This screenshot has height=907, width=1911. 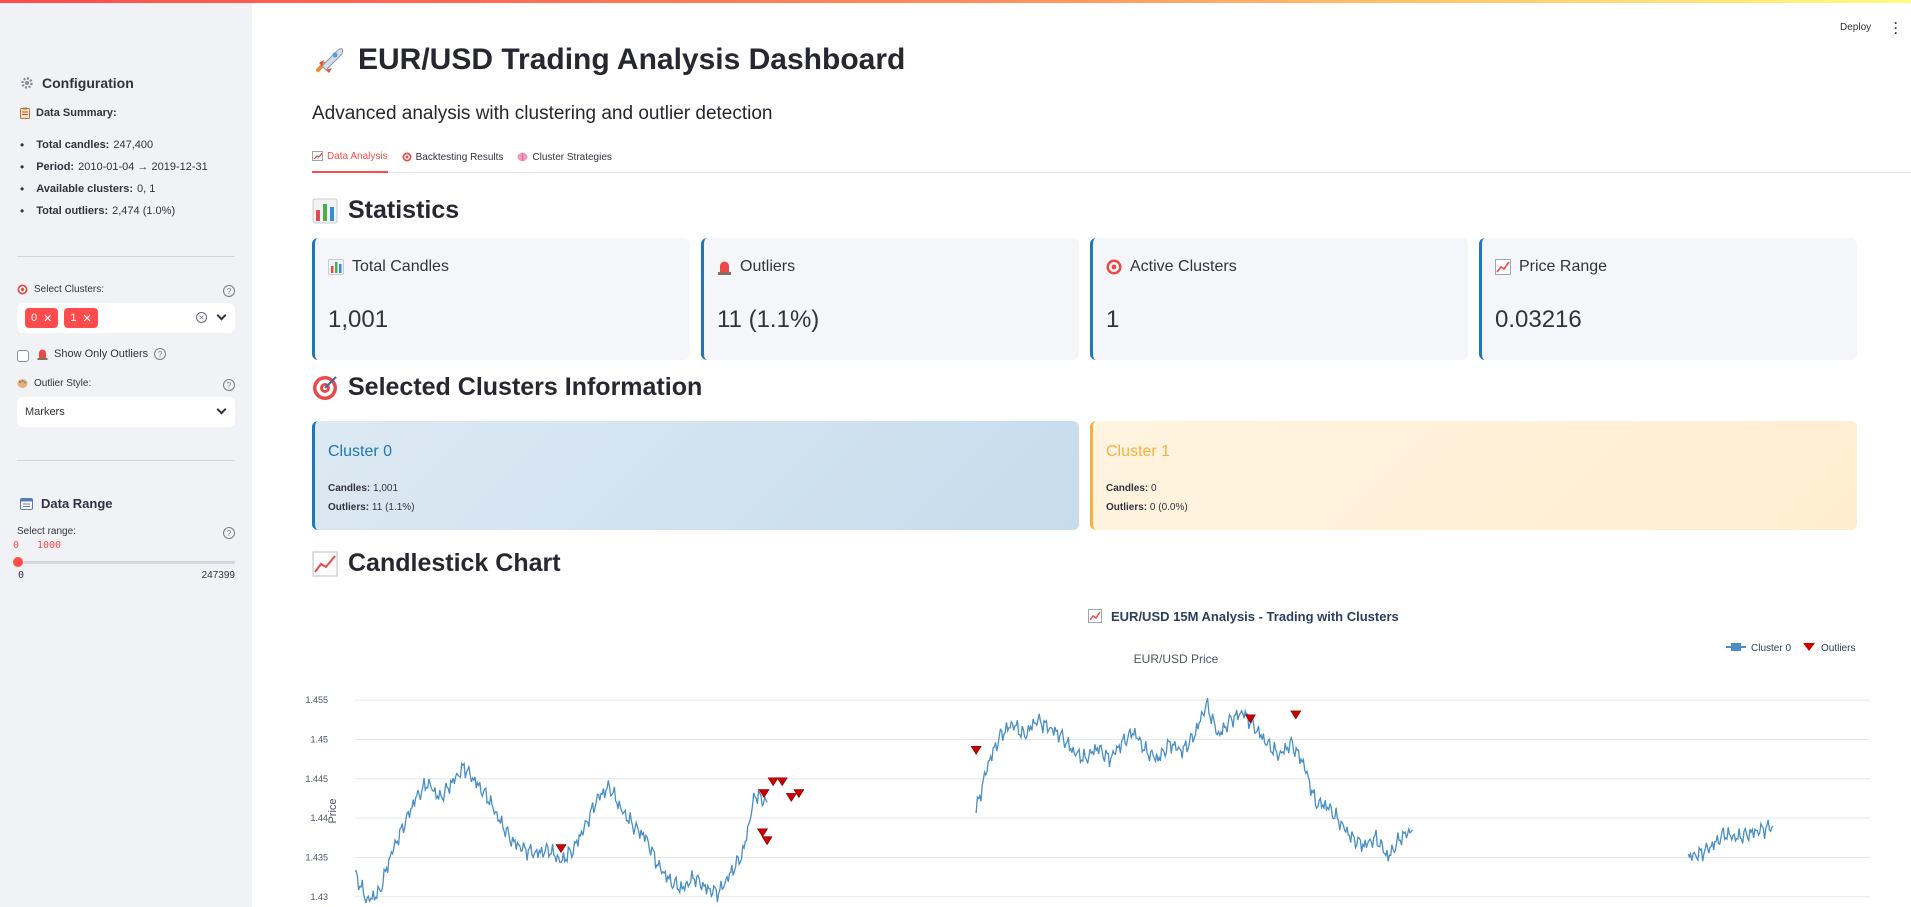 I want to click on cluster-chip-1: 1 ✕, so click(x=81, y=318).